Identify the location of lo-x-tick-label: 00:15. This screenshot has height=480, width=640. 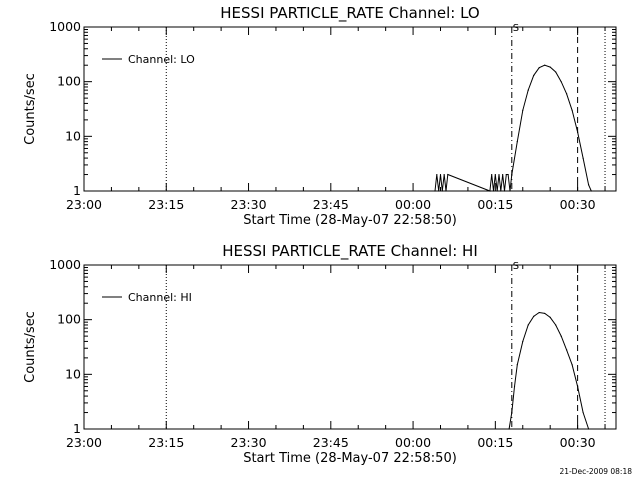
(495, 204).